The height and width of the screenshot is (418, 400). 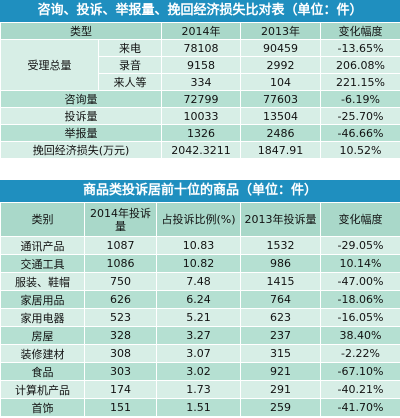 I want to click on value-change: -2.22%, so click(x=360, y=353).